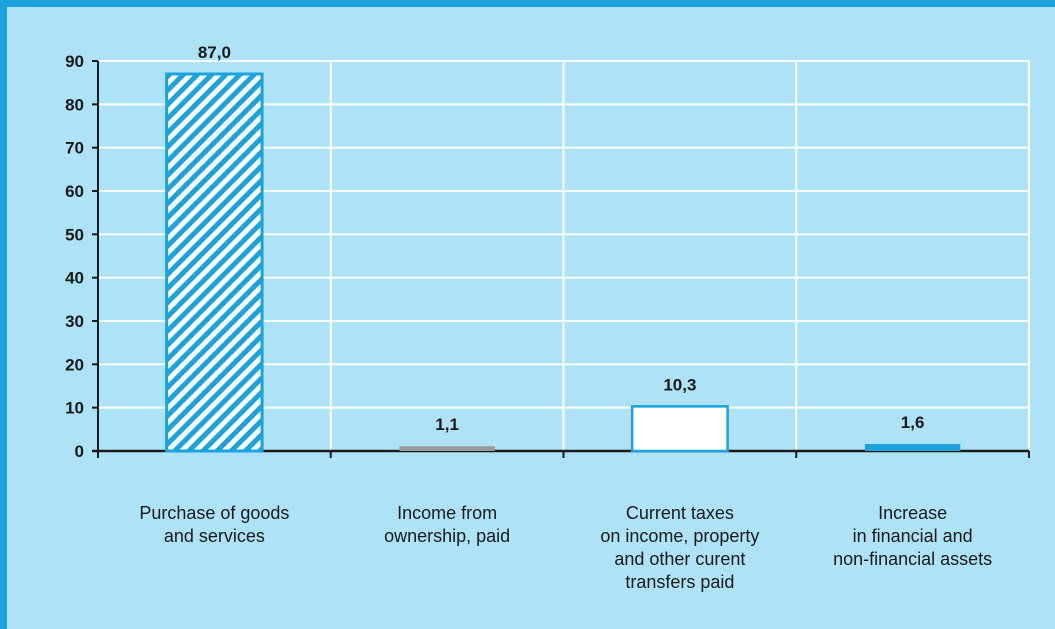 The image size is (1055, 629). Describe the element at coordinates (74, 148) in the screenshot. I see `y-tick-label: 70` at that location.